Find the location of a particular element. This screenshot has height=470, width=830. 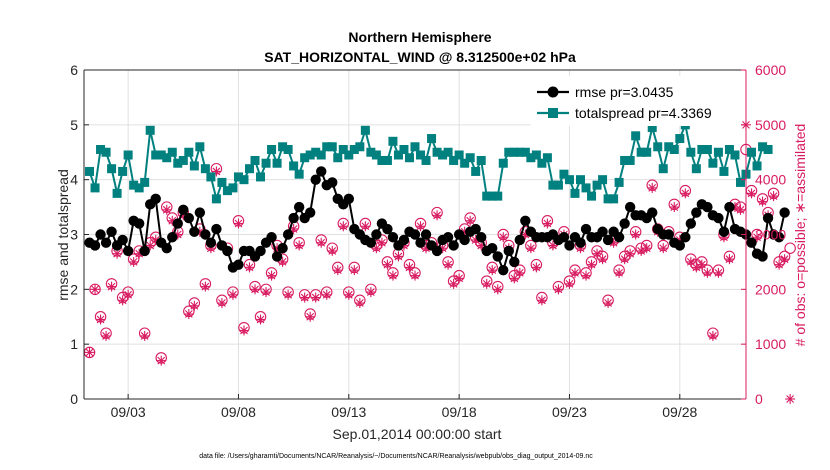

legend-label-rmse: rmse pr=3.0435 is located at coordinates (624, 92).